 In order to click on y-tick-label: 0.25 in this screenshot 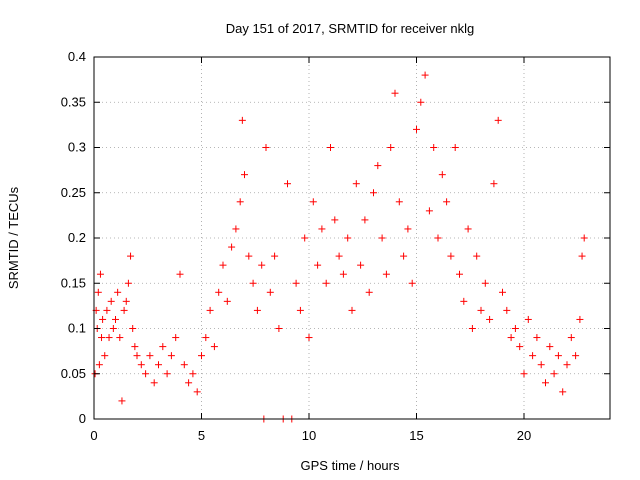, I will do `click(73, 192)`.